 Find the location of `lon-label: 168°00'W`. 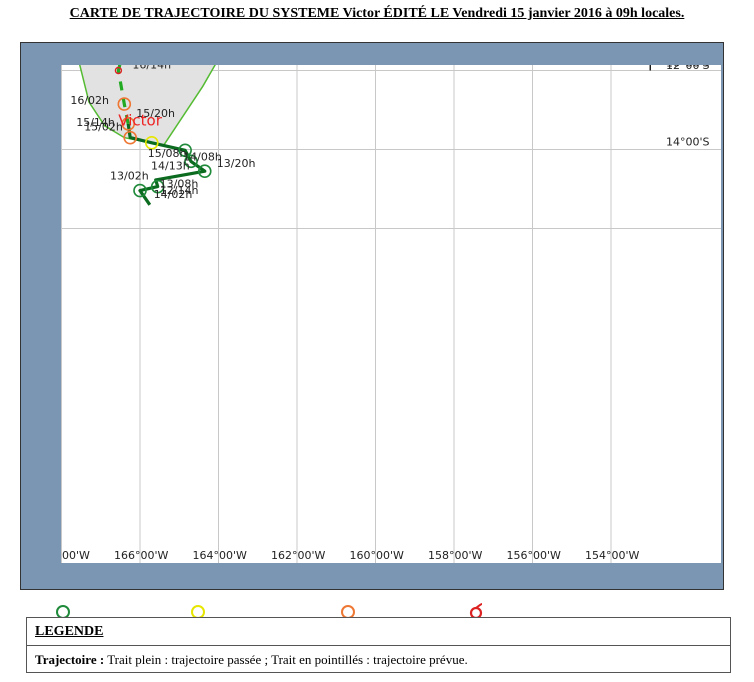

lon-label: 168°00'W is located at coordinates (75, 555).